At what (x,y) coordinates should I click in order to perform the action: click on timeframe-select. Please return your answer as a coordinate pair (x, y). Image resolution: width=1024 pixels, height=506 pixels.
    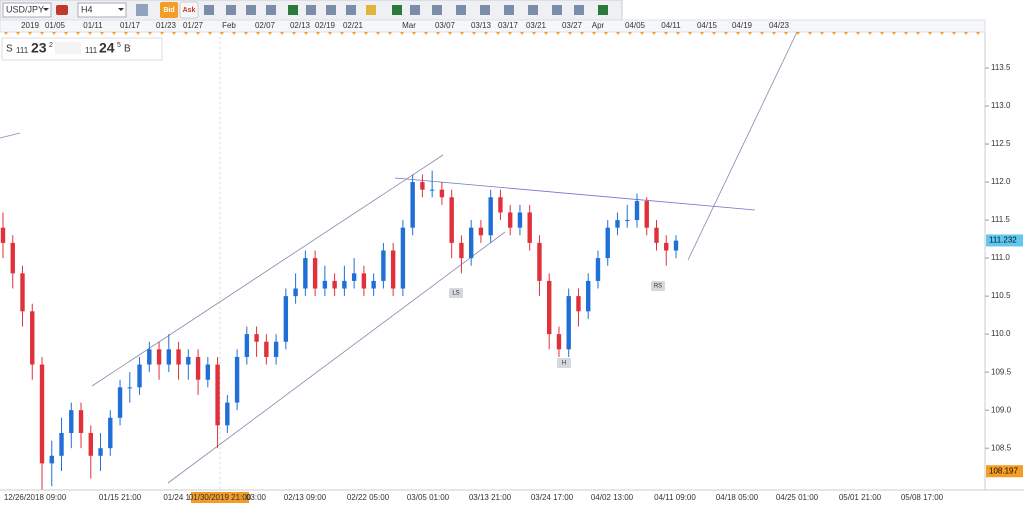
    Looking at the image, I should click on (102, 10).